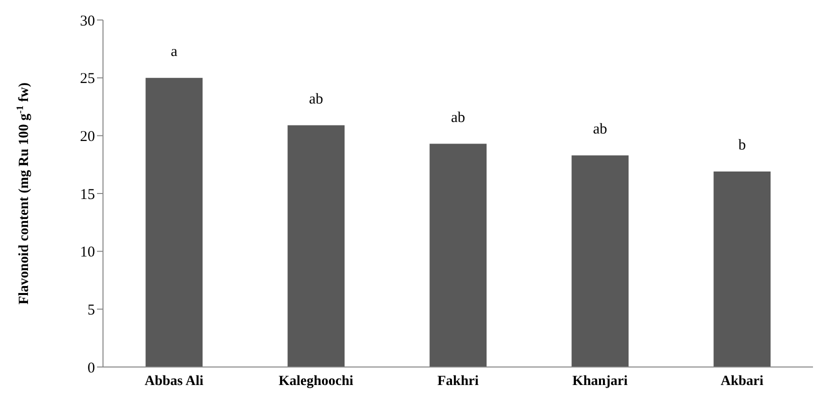 This screenshot has width=831, height=401. I want to click on y-tick-label: 15, so click(87, 194).